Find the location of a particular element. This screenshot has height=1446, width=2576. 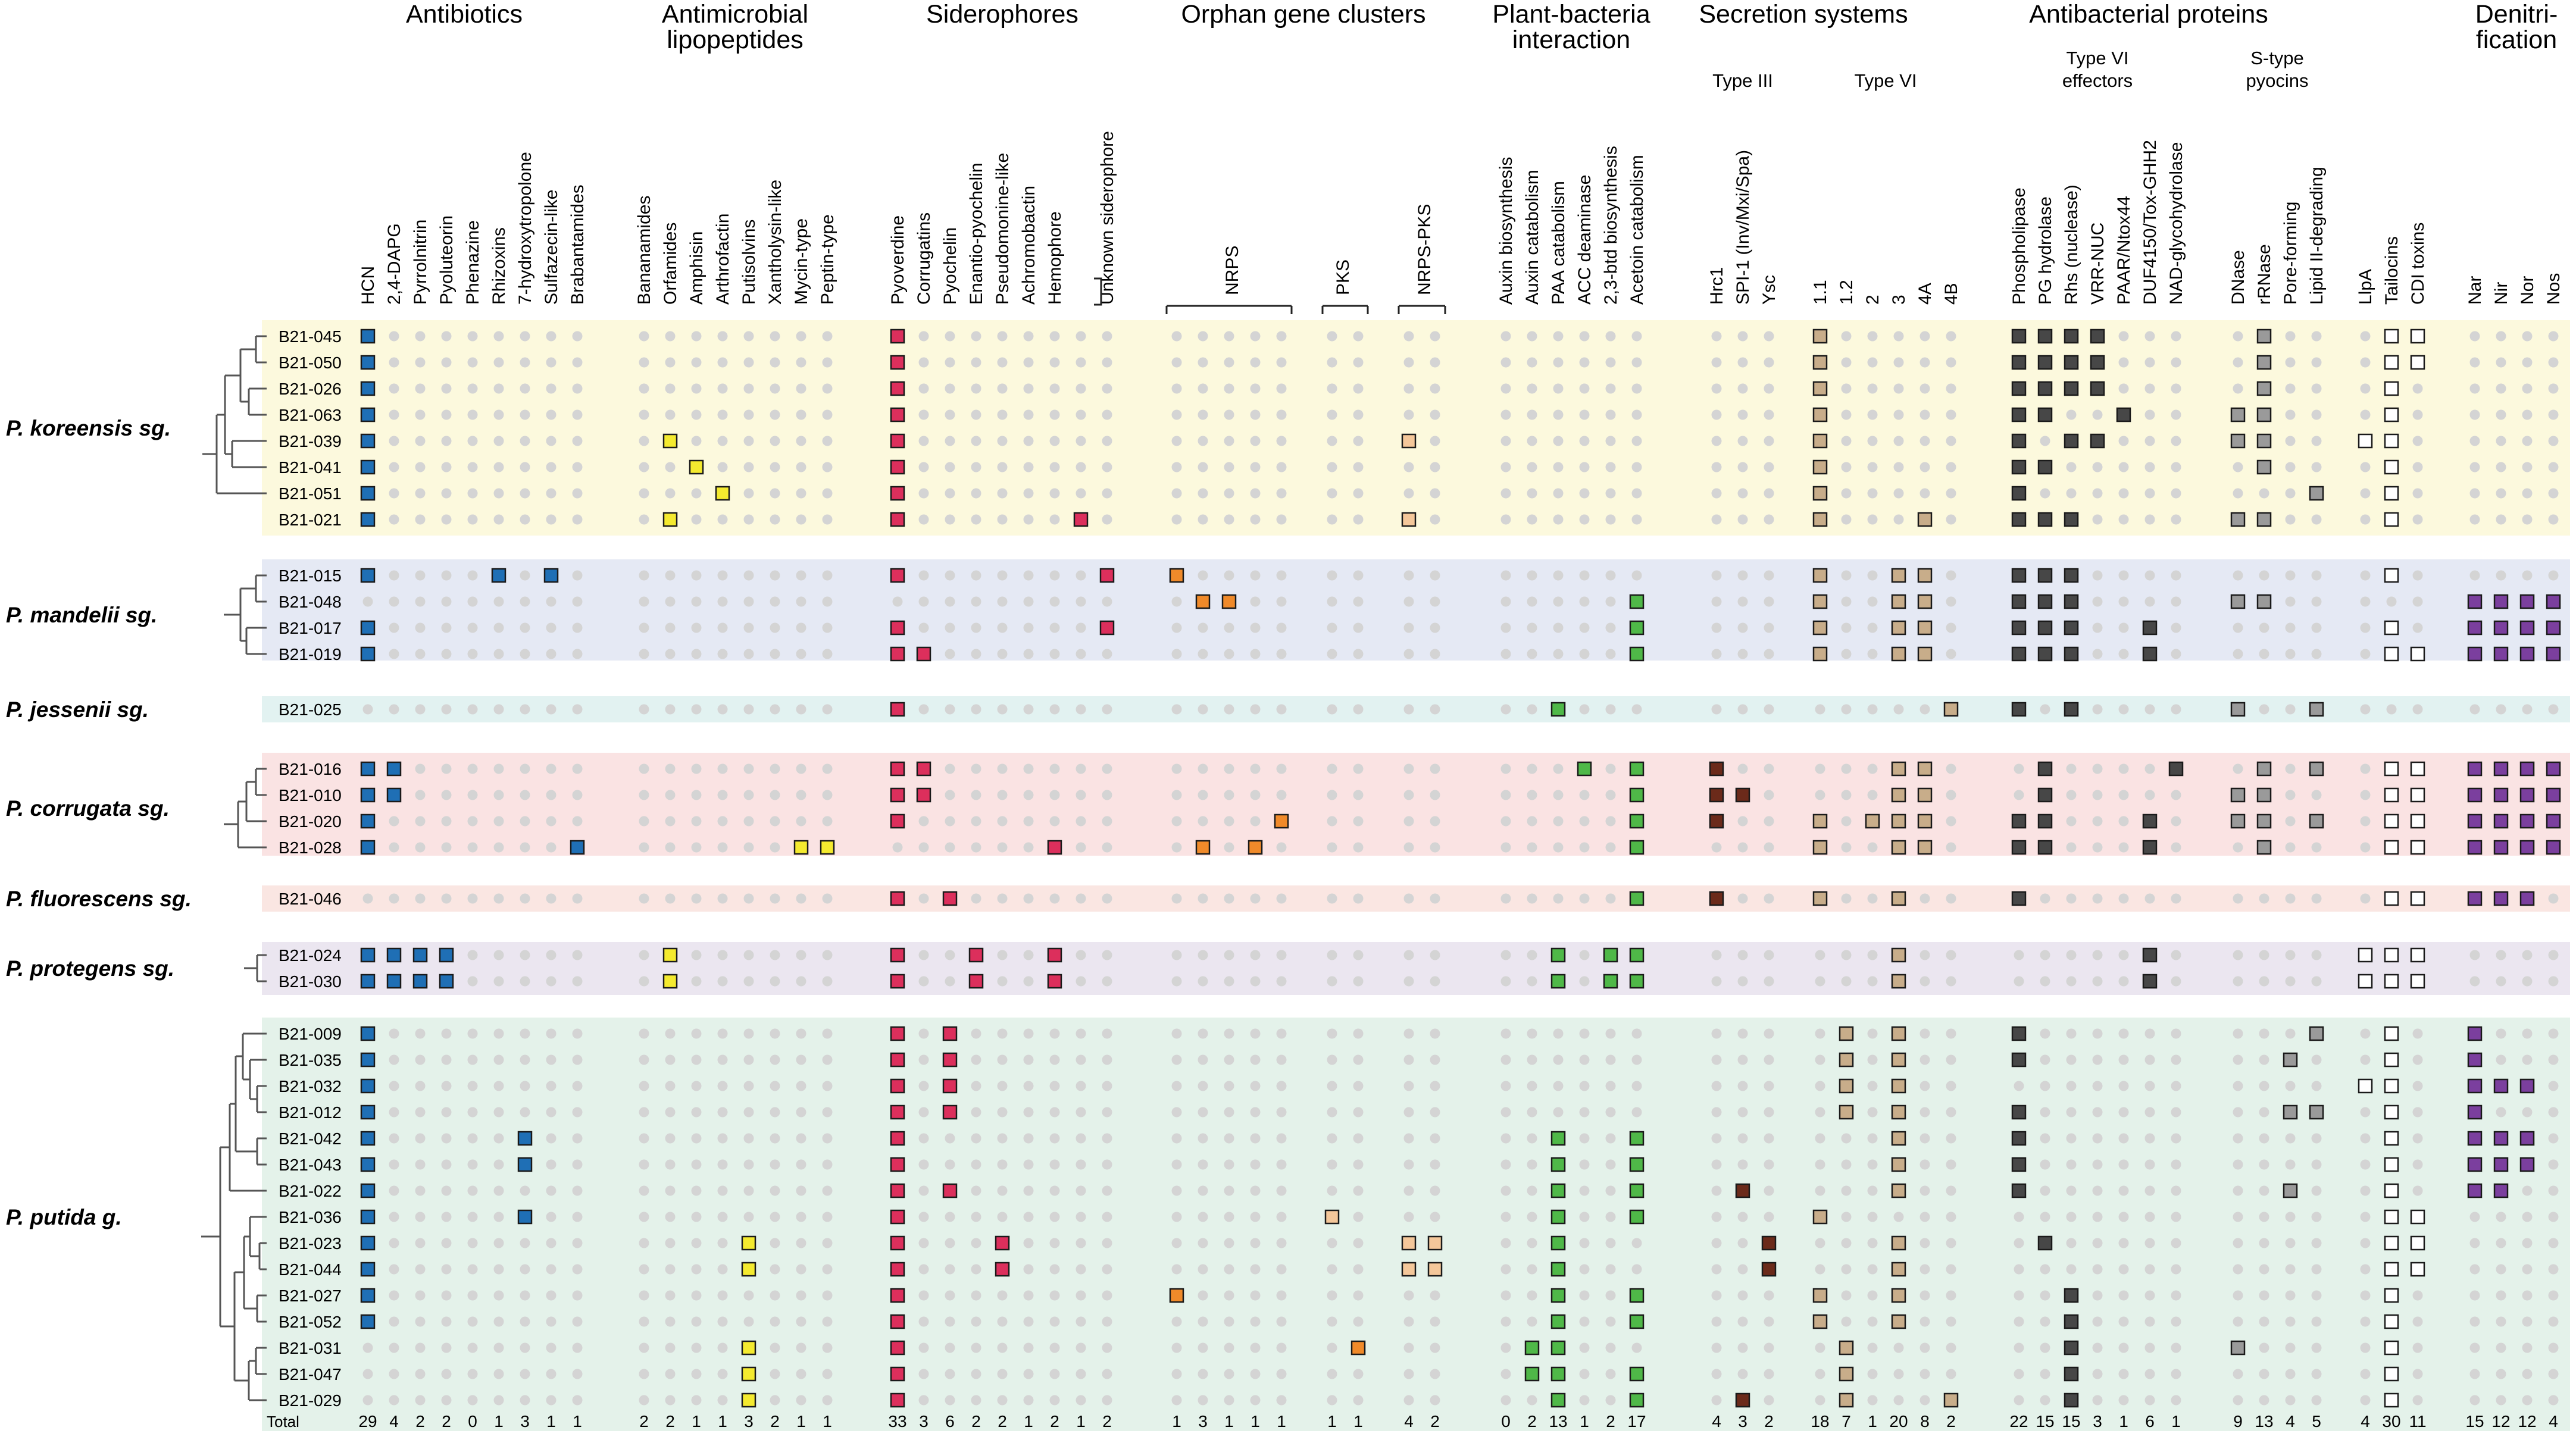

group-title: interaction is located at coordinates (1571, 40).